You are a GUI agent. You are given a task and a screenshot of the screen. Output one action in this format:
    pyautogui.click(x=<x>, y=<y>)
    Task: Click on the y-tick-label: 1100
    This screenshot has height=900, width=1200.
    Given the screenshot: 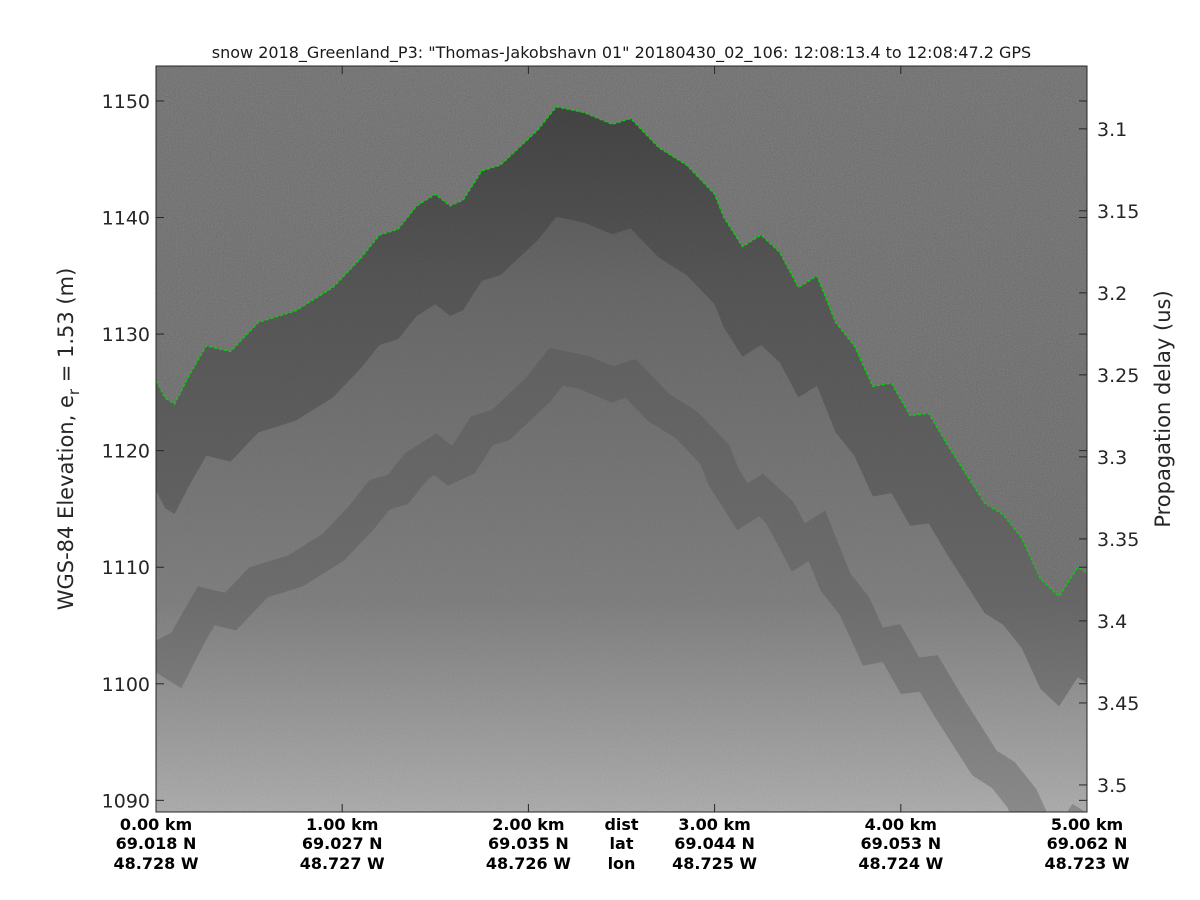 What is the action you would take?
    pyautogui.click(x=126, y=685)
    